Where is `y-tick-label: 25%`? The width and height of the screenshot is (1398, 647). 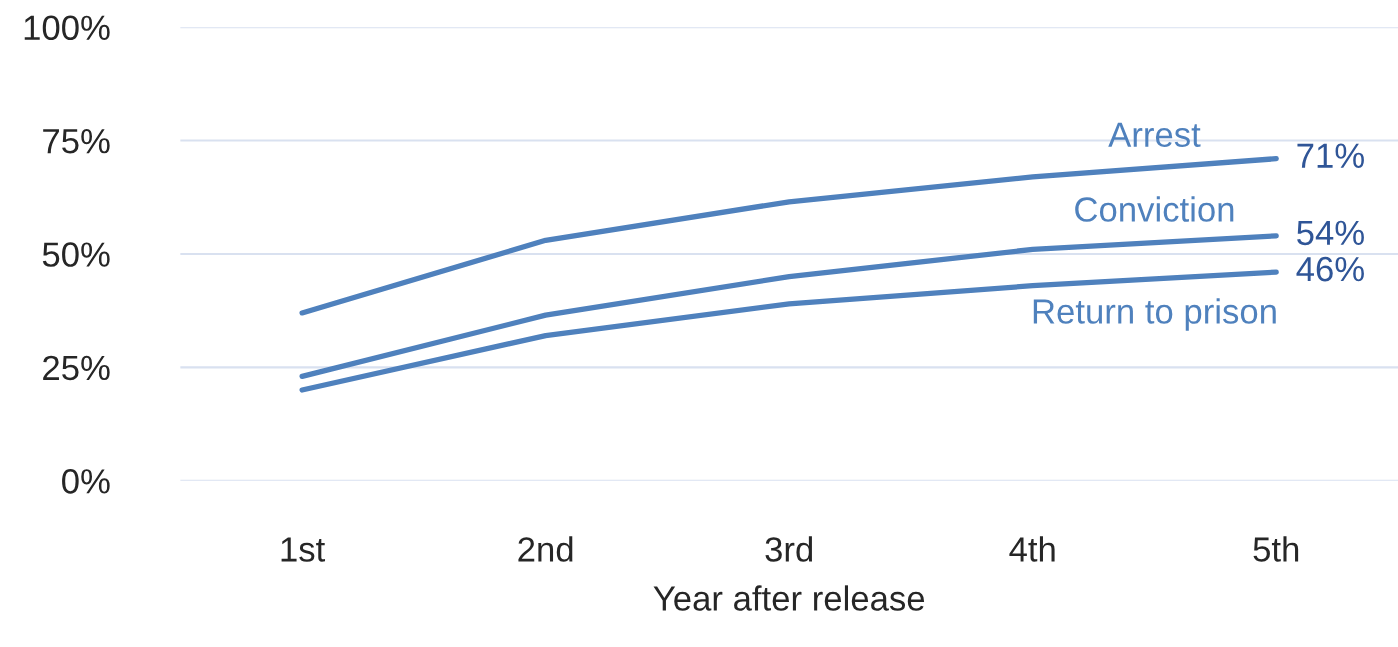 y-tick-label: 25% is located at coordinates (76, 368).